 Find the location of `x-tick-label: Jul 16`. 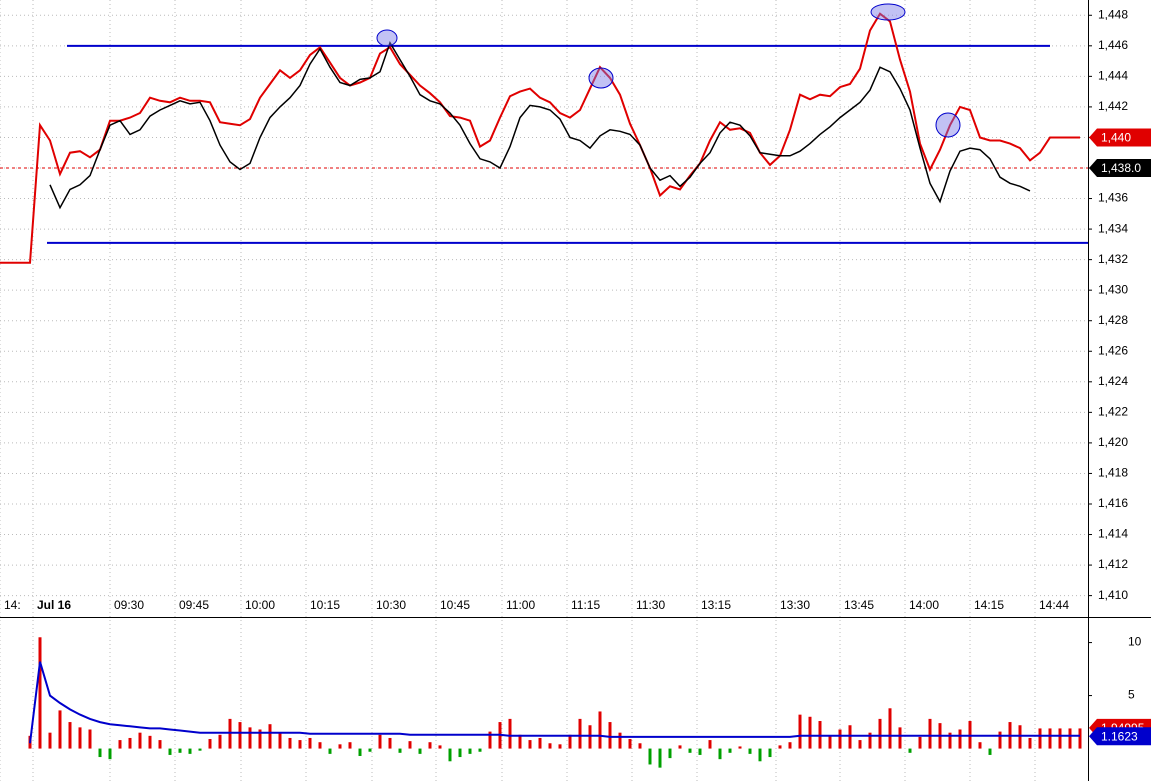

x-tick-label: Jul 16 is located at coordinates (54, 605).